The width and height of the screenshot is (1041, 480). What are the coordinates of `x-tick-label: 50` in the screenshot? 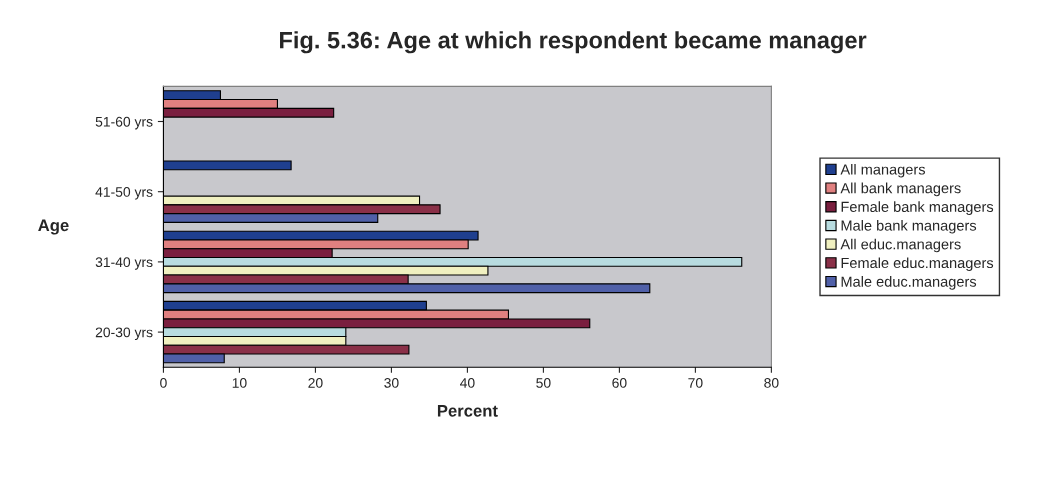 It's located at (543, 382).